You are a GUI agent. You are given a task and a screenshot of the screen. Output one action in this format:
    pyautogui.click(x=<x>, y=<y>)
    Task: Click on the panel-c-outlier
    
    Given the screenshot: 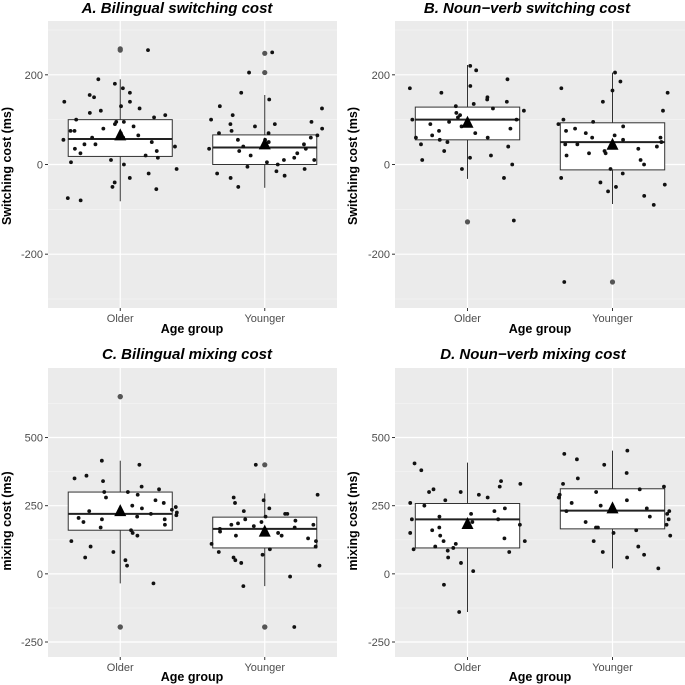 What is the action you would take?
    pyautogui.click(x=265, y=465)
    